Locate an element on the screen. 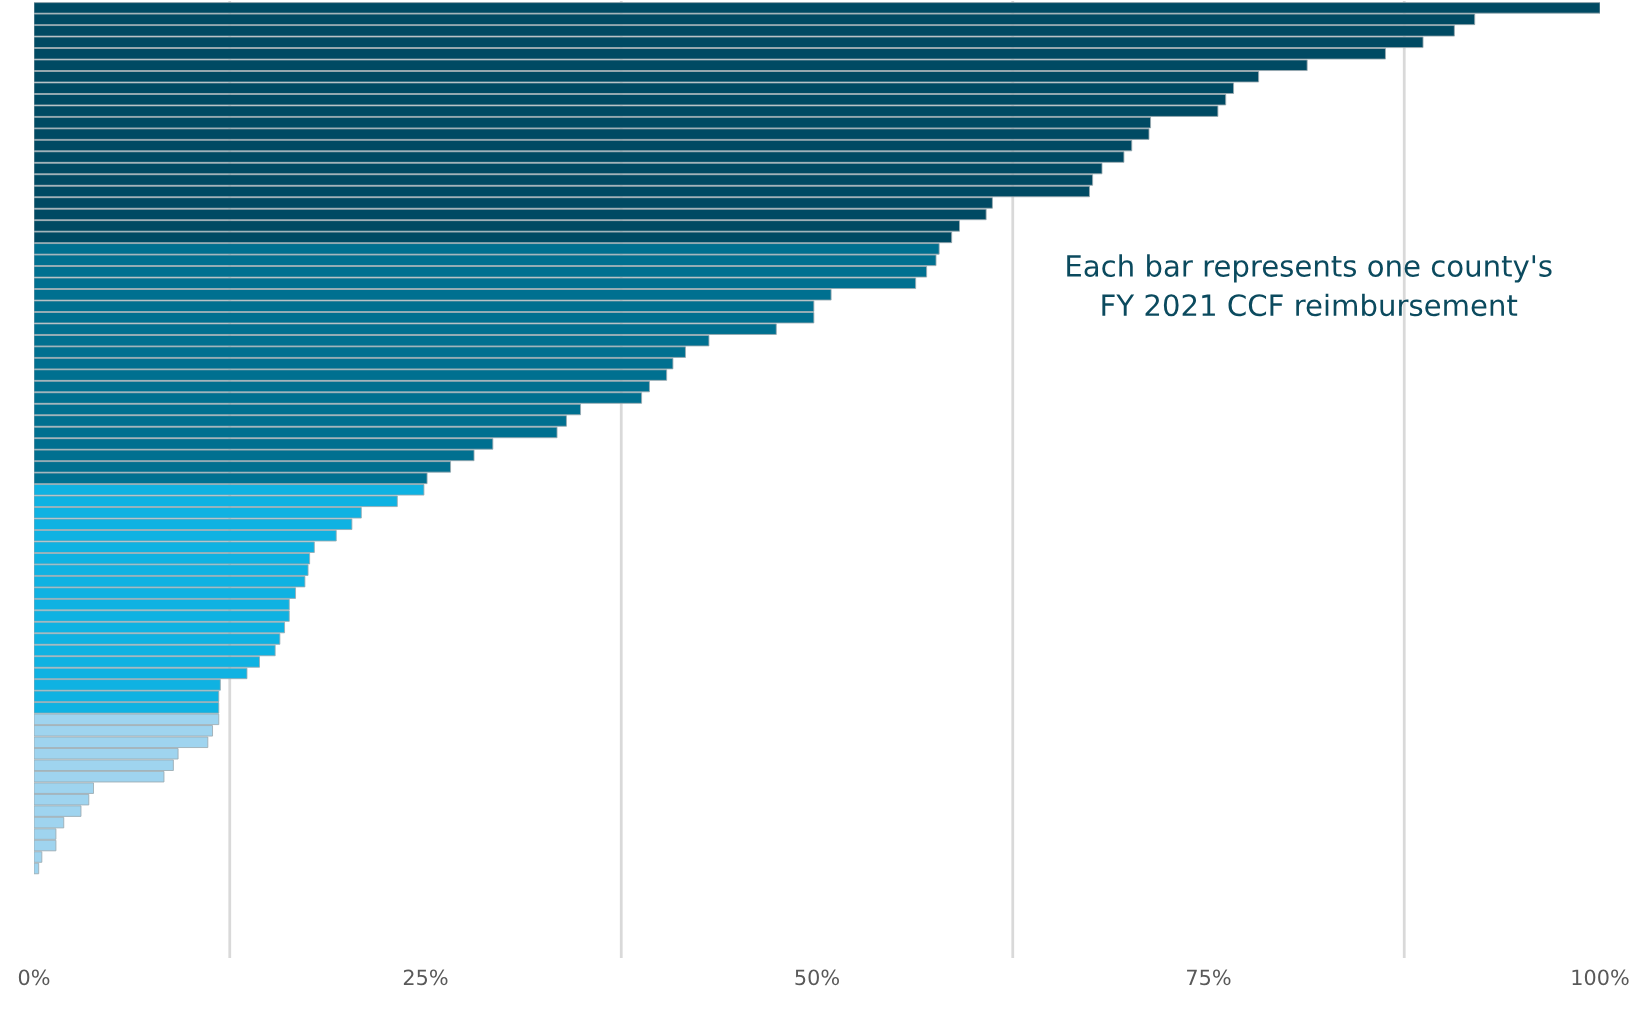 The image size is (1640, 1009). x-tick-label: 50% is located at coordinates (817, 977).